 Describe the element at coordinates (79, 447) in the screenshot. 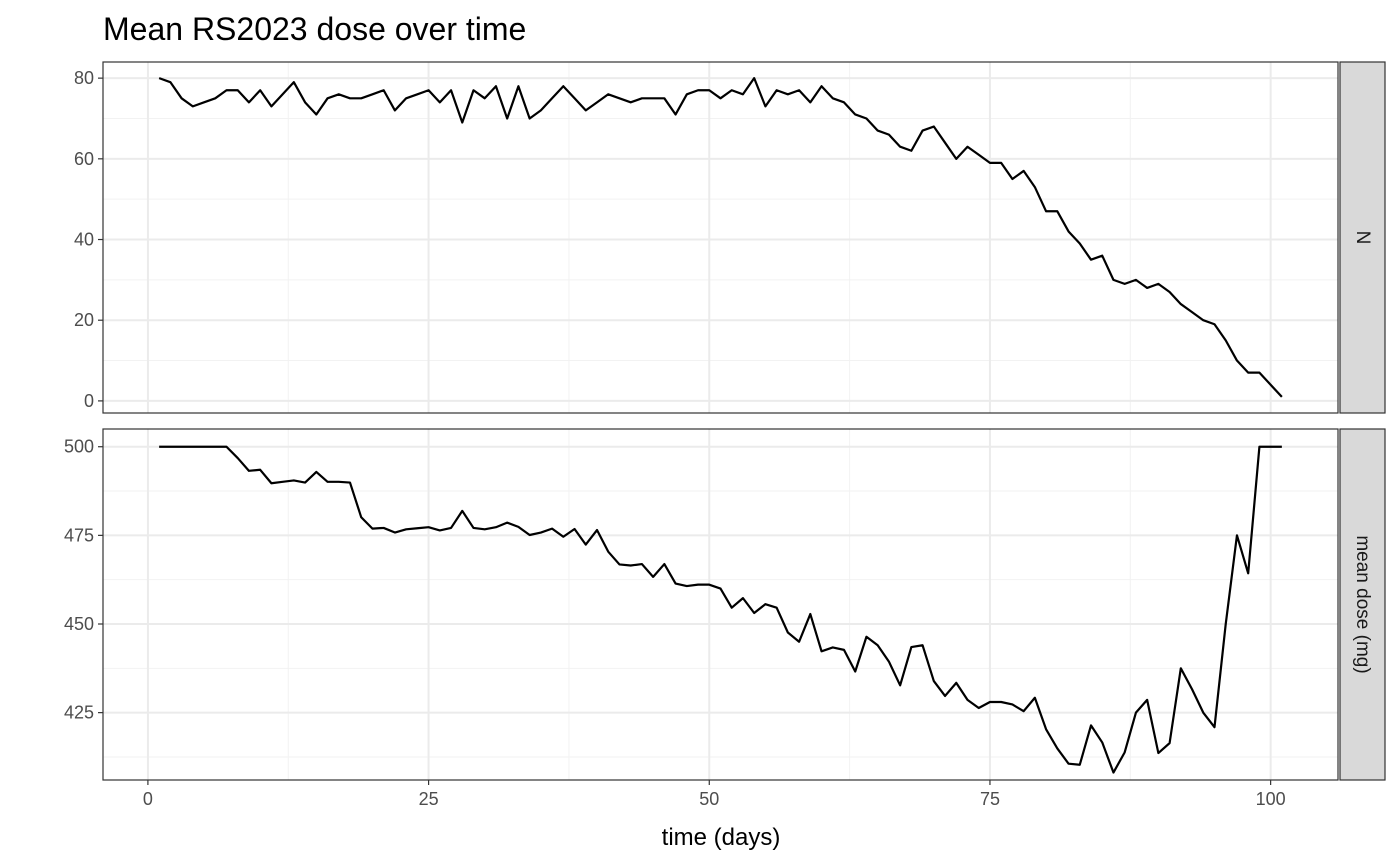

I see `y-tick-label: 500` at that location.